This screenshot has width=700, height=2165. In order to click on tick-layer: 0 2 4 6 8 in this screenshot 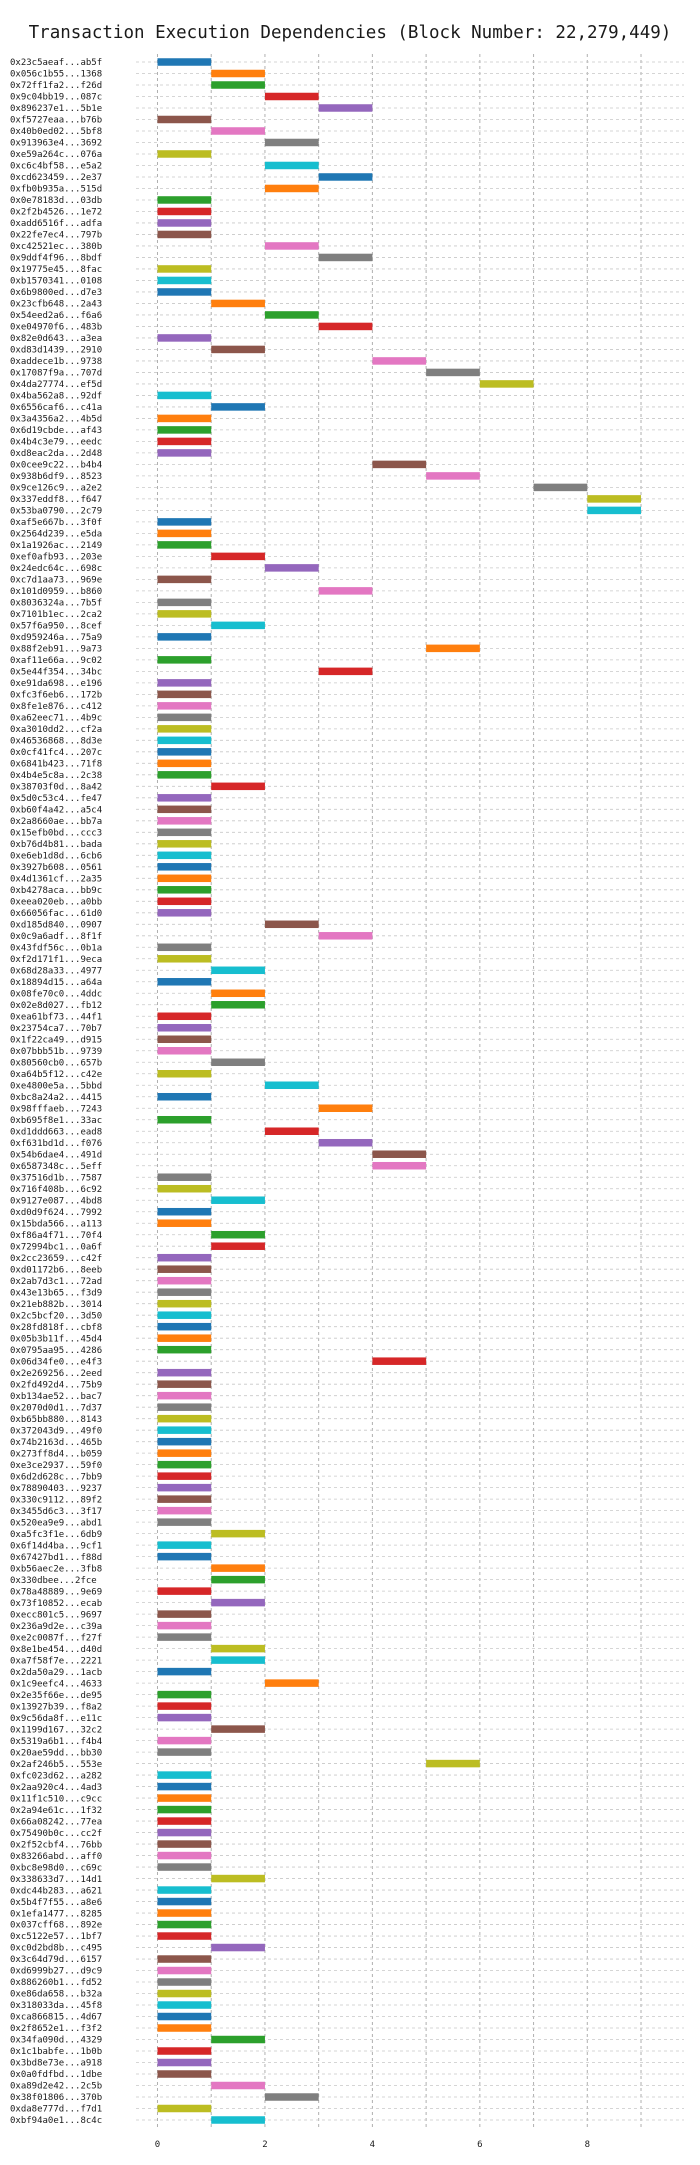, I will do `click(372, 2145)`.